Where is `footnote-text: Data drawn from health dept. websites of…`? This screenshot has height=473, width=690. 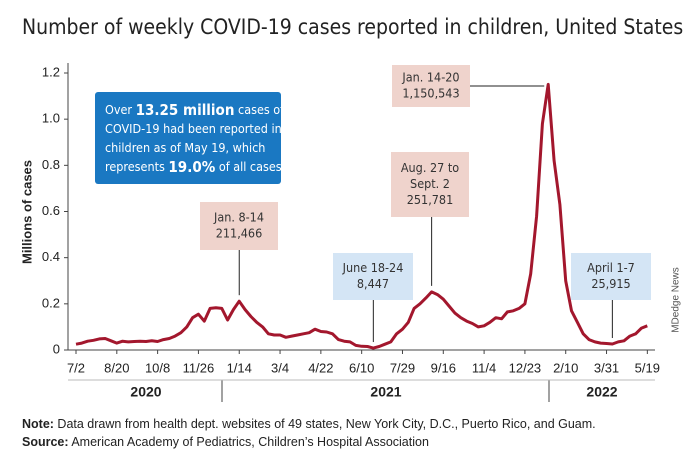 footnote-text: Data drawn from health dept. websites of… is located at coordinates (325, 424).